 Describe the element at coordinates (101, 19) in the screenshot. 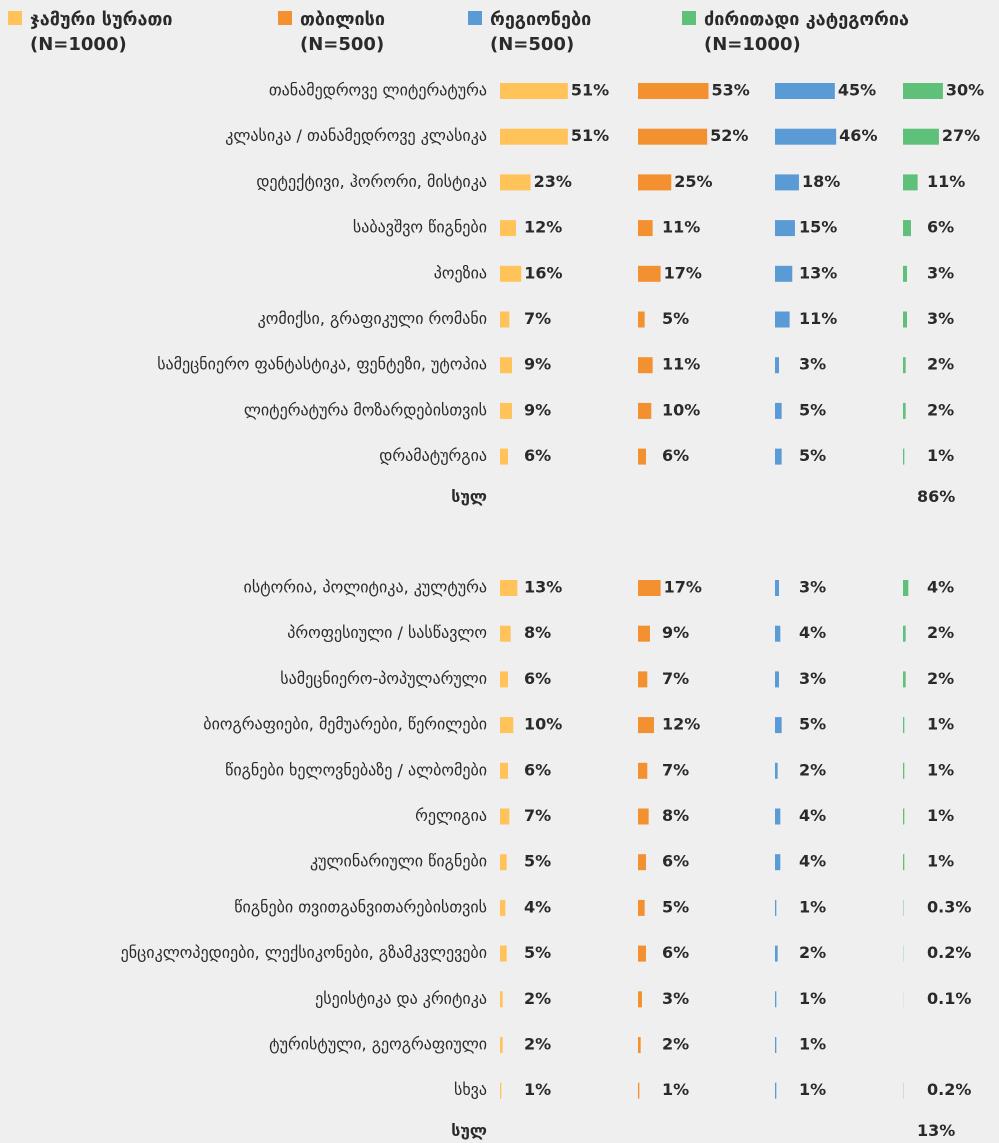

I see `legend-label: ჯამური სურათი` at that location.